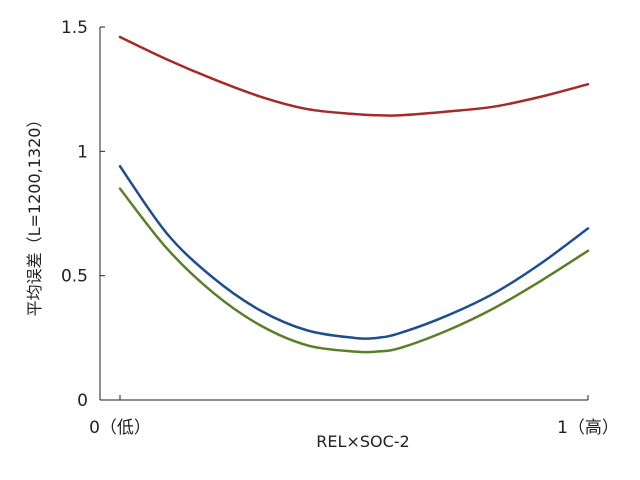 This screenshot has height=480, width=640. I want to click on x-tick-label: 1（高）, so click(588, 428).